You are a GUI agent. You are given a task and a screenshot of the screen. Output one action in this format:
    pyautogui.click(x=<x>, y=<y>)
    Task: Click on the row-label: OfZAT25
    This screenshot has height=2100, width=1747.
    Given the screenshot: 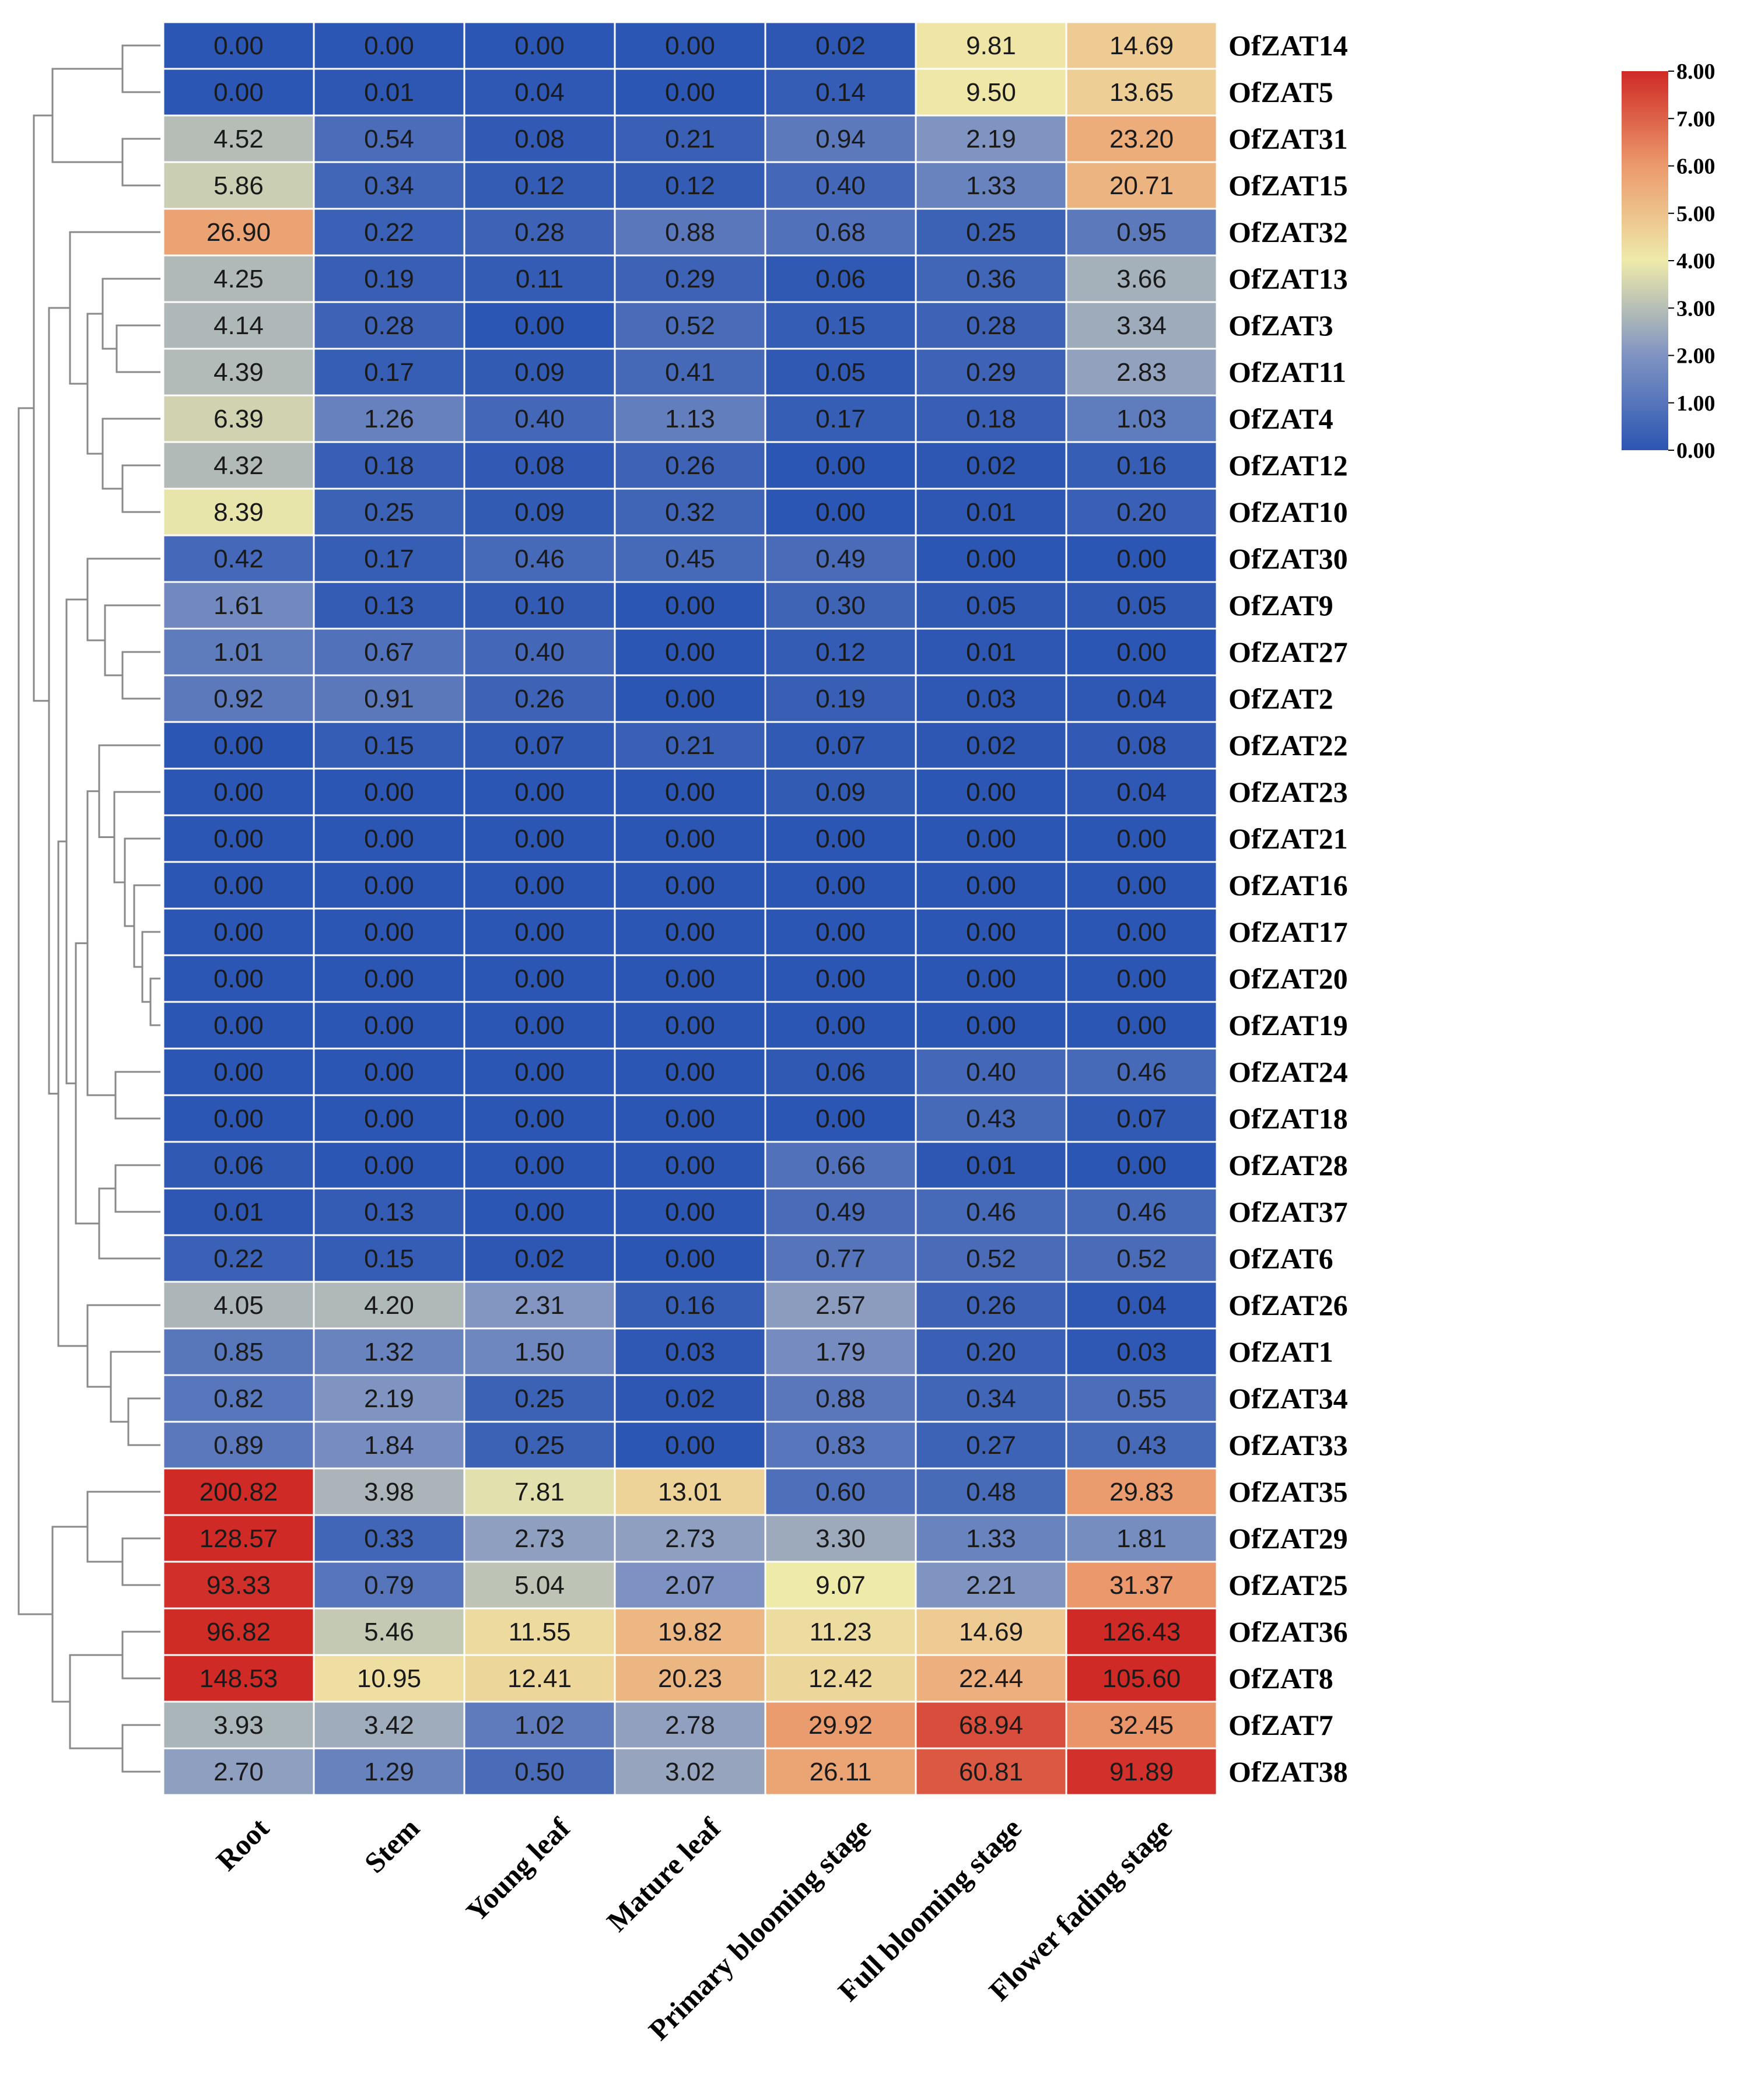 What is the action you would take?
    pyautogui.click(x=1288, y=1585)
    